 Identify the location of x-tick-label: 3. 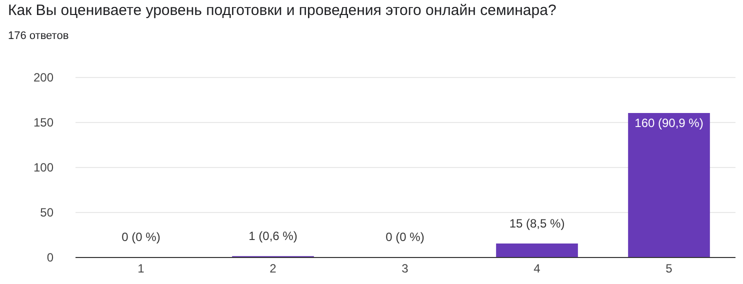
(405, 269).